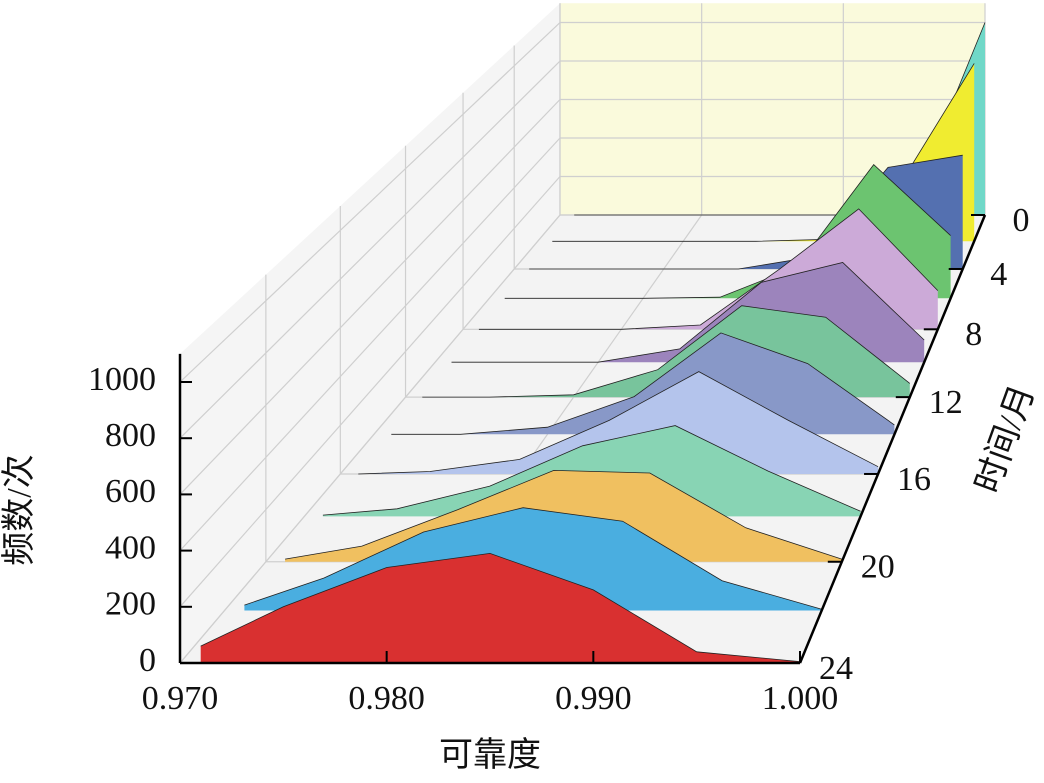 Image resolution: width=1044 pixels, height=783 pixels. Describe the element at coordinates (19, 509) in the screenshot. I see `z-axis-label: 频数/次` at that location.